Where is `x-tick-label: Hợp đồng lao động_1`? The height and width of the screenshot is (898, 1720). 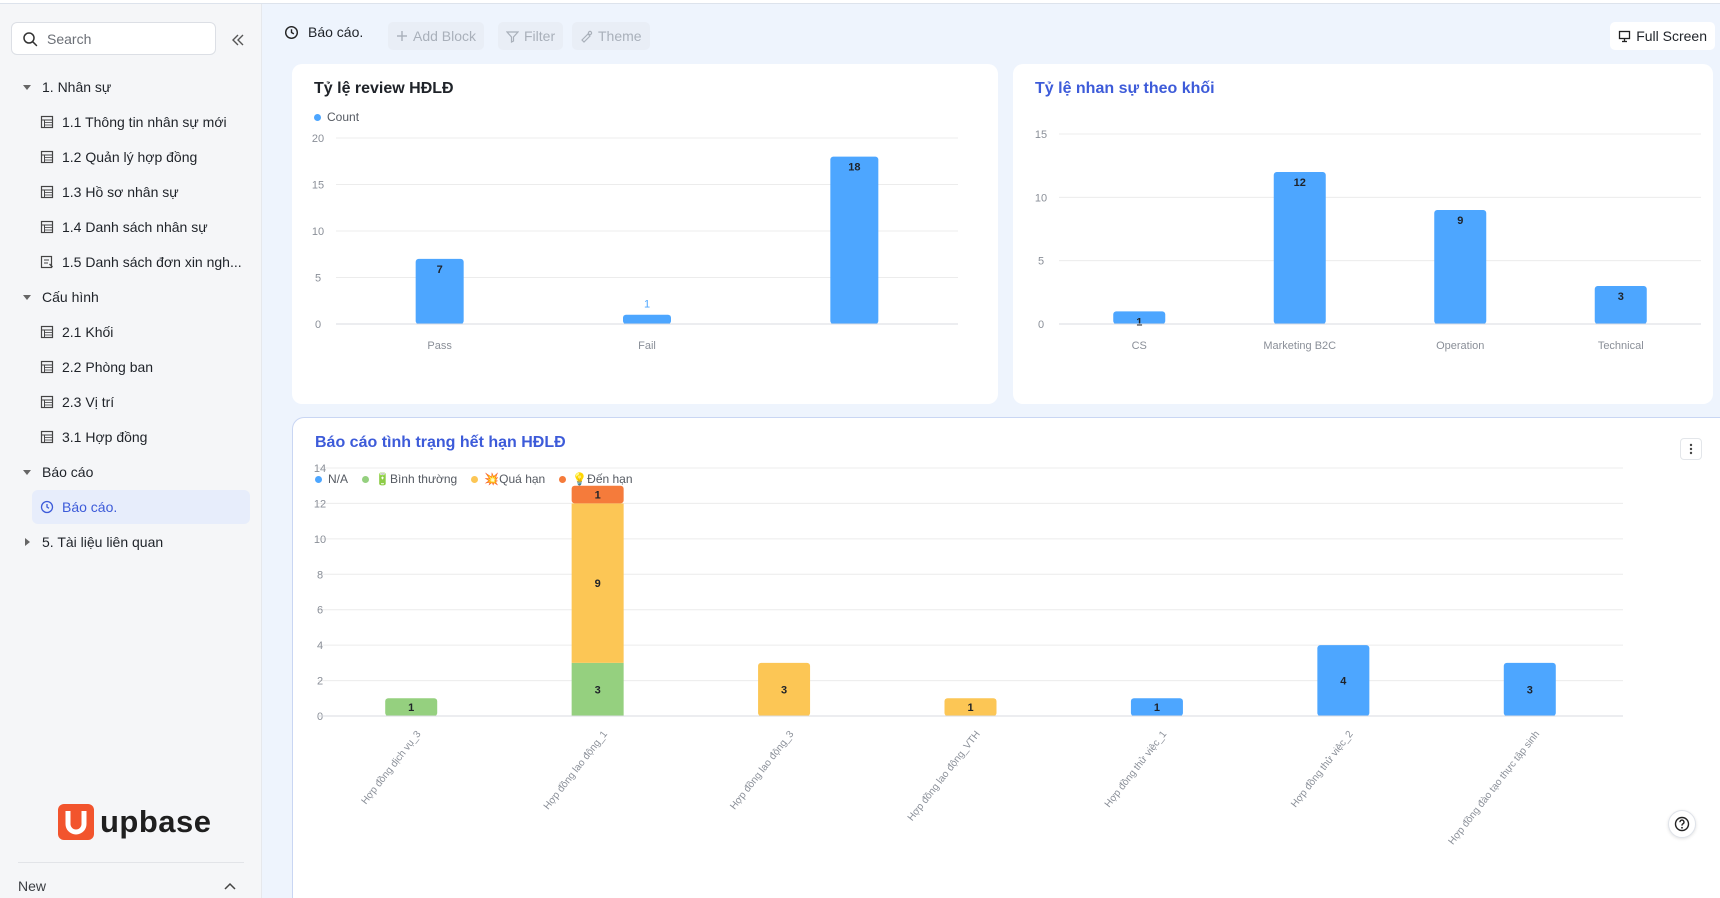 x-tick-label: Hợp đồng lao động_1 is located at coordinates (575, 770).